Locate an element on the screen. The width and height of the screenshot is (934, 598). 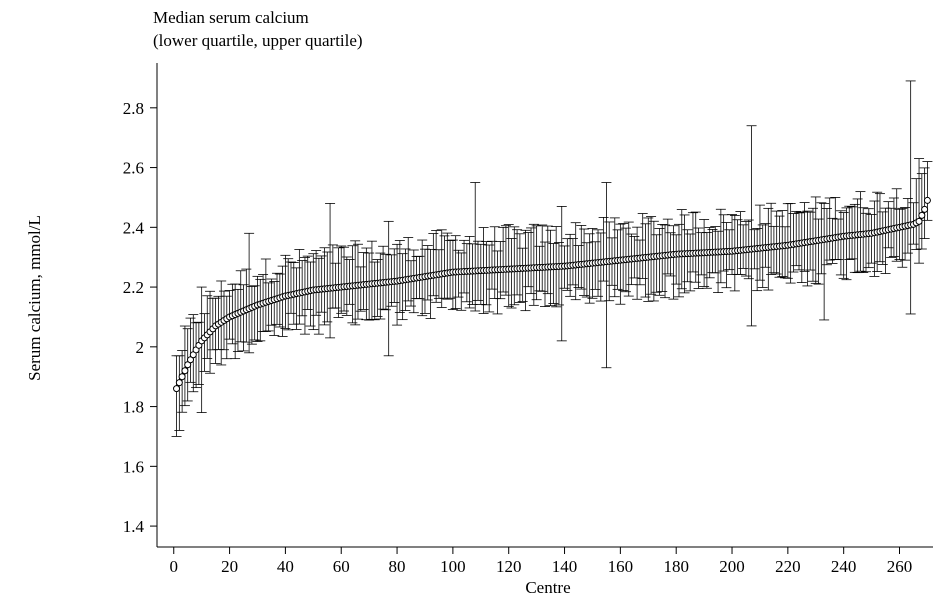
y-axis-label: Serum calcium, mmol/L is located at coordinates (34, 298).